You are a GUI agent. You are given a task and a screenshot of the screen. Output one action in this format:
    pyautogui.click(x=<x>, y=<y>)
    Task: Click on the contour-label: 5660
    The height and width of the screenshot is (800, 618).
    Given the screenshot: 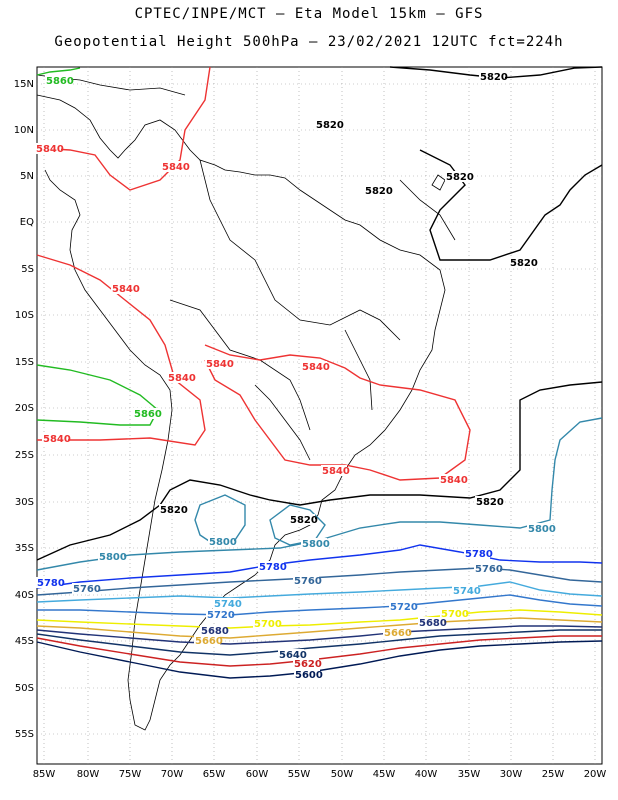 What is the action you would take?
    pyautogui.click(x=209, y=641)
    